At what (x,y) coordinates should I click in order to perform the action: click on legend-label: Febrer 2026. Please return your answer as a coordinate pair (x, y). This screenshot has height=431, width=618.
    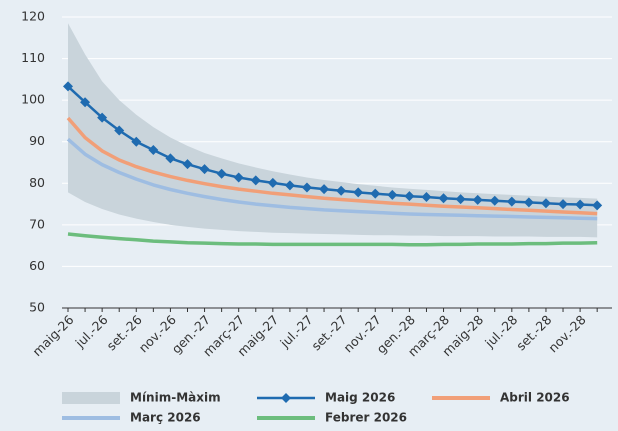
    Looking at the image, I should click on (366, 418).